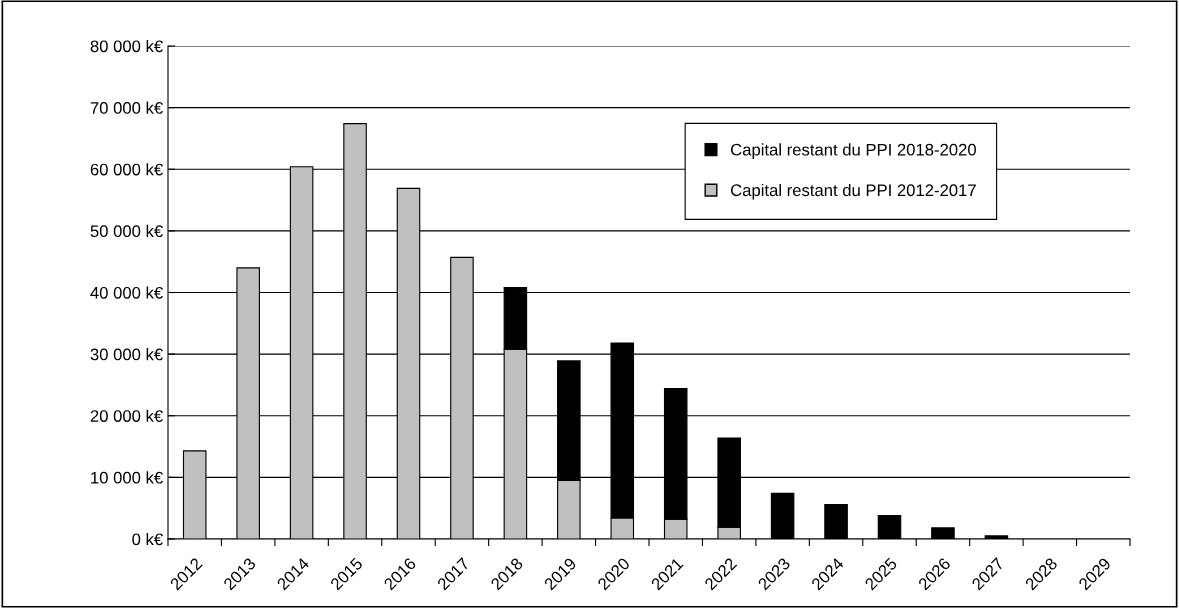 Image resolution: width=1179 pixels, height=608 pixels. I want to click on legend-label: Capital restant du PPI 2018-2020, so click(853, 151).